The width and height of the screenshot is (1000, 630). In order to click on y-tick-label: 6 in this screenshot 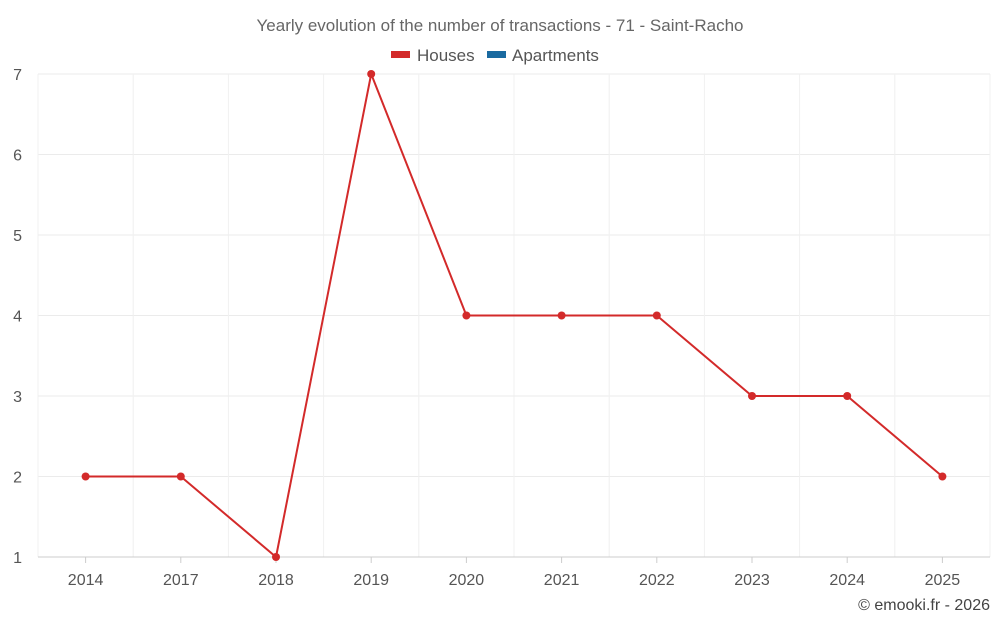, I will do `click(17, 156)`.